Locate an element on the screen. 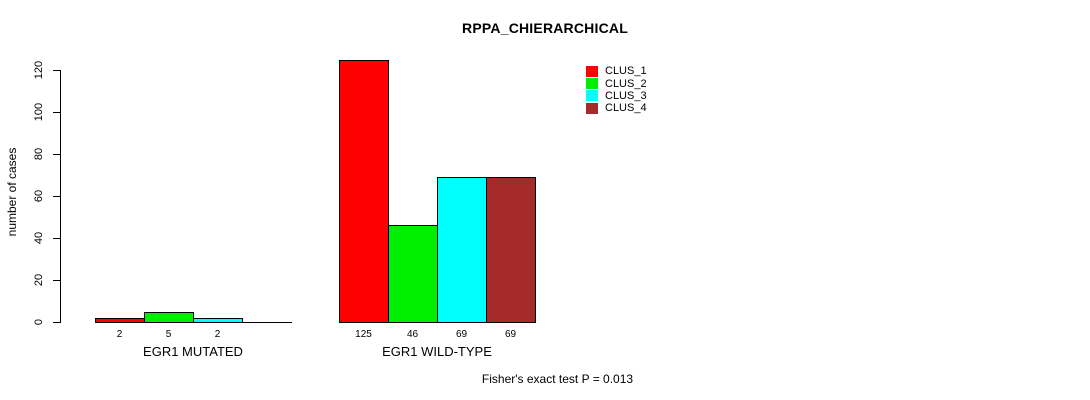  legend-item-clus_1: CLUS_1 is located at coordinates (616, 71).